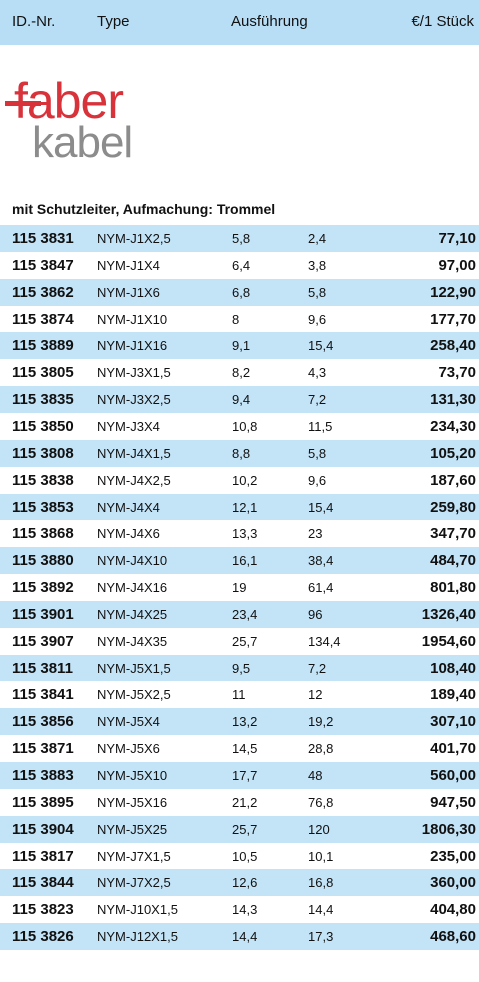 The image size is (479, 982). I want to click on item-id: 115 3835, so click(43, 400).